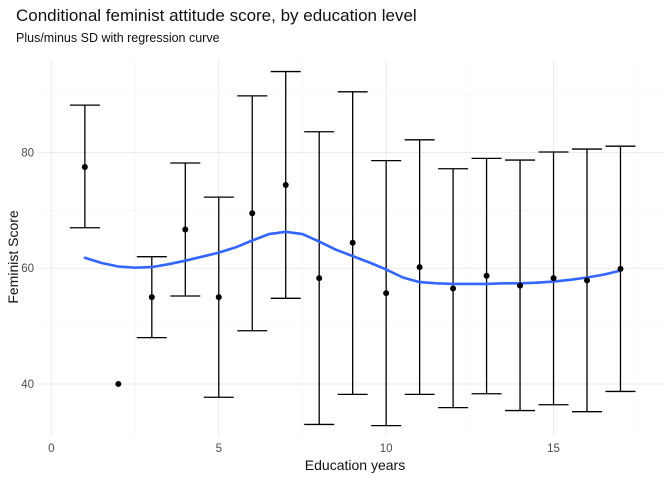 This screenshot has height=480, width=672. I want to click on regression-curve-layer, so click(352, 258).